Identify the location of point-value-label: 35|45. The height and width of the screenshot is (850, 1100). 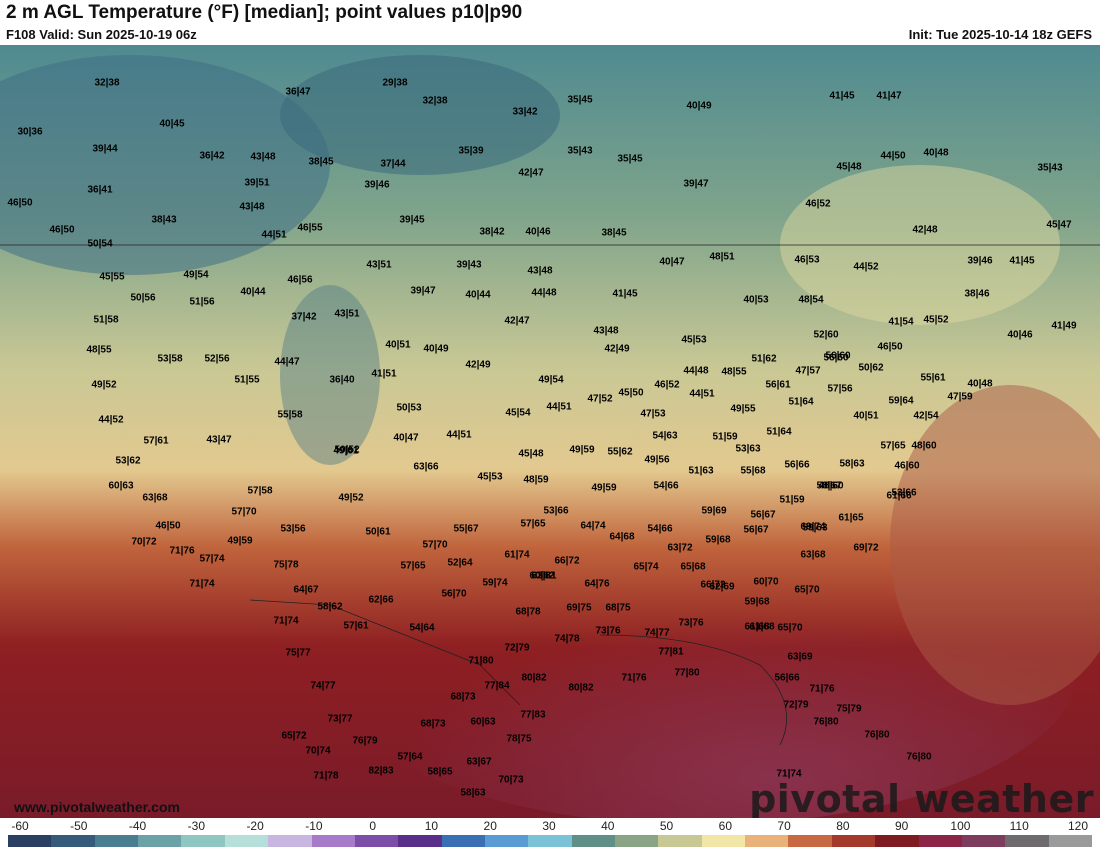
(630, 159).